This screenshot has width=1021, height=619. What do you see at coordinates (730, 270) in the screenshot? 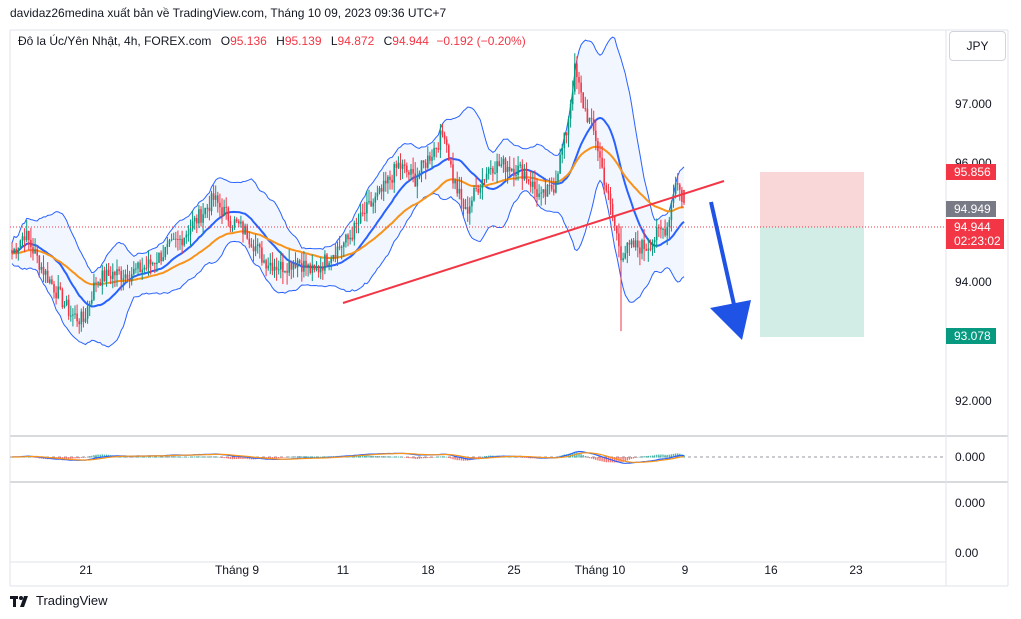
I see `down-arrow` at bounding box center [730, 270].